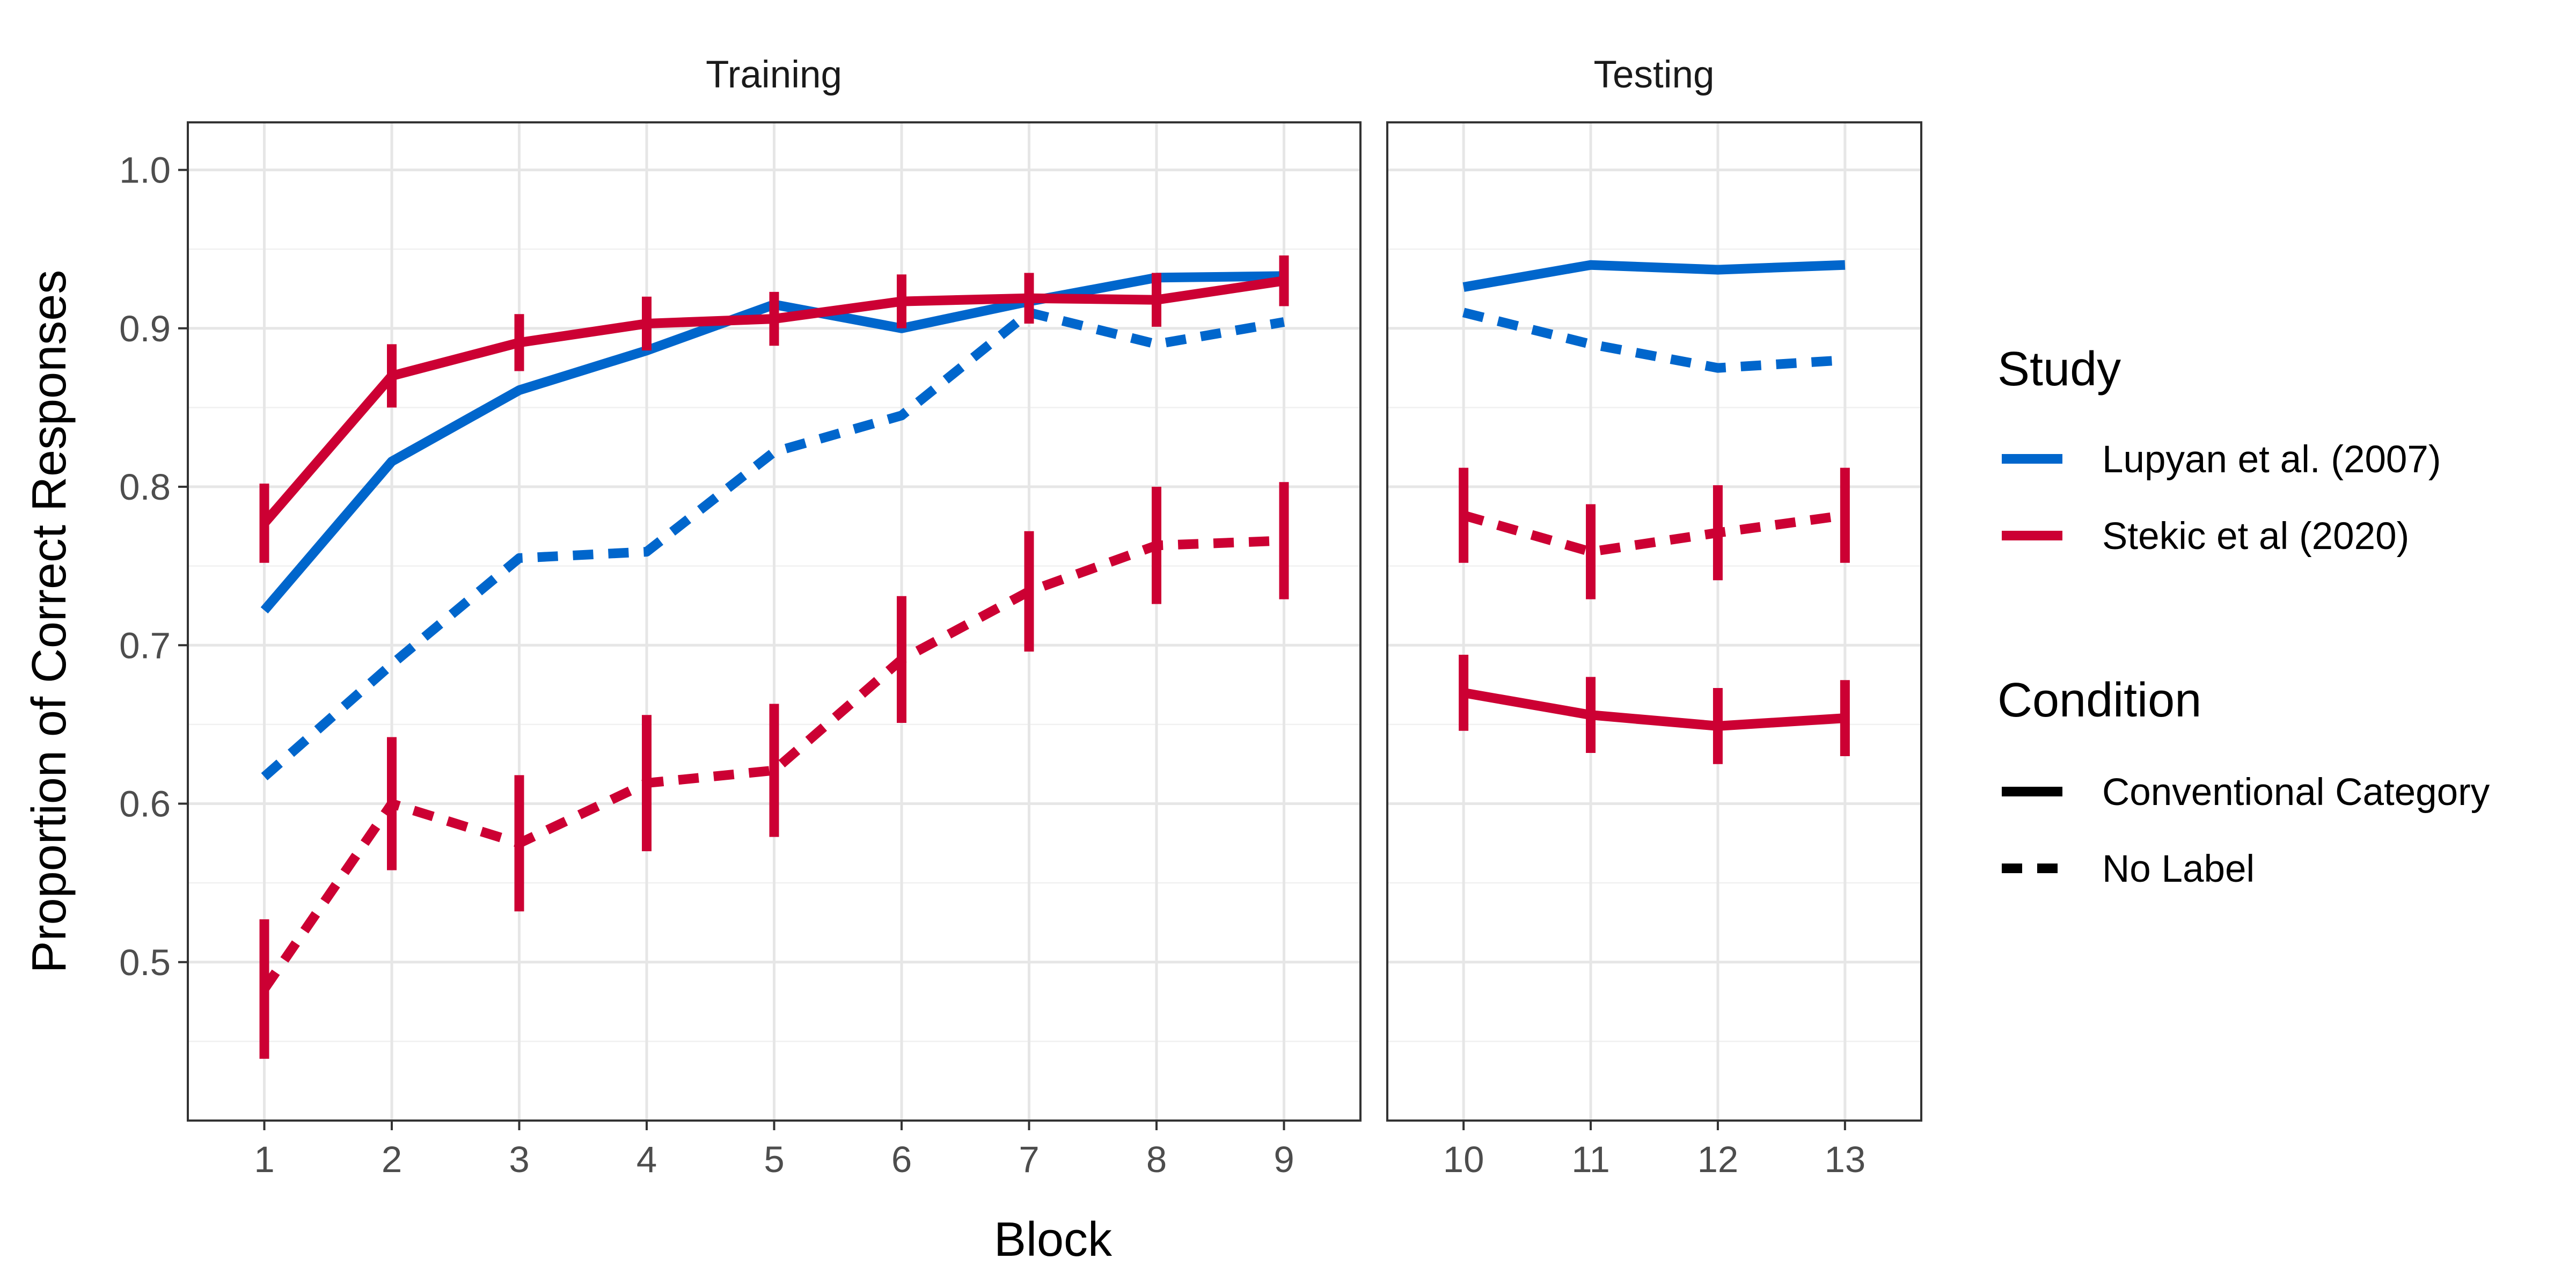  Describe the element at coordinates (1053, 1240) in the screenshot. I see `x-axis-title: Block` at that location.